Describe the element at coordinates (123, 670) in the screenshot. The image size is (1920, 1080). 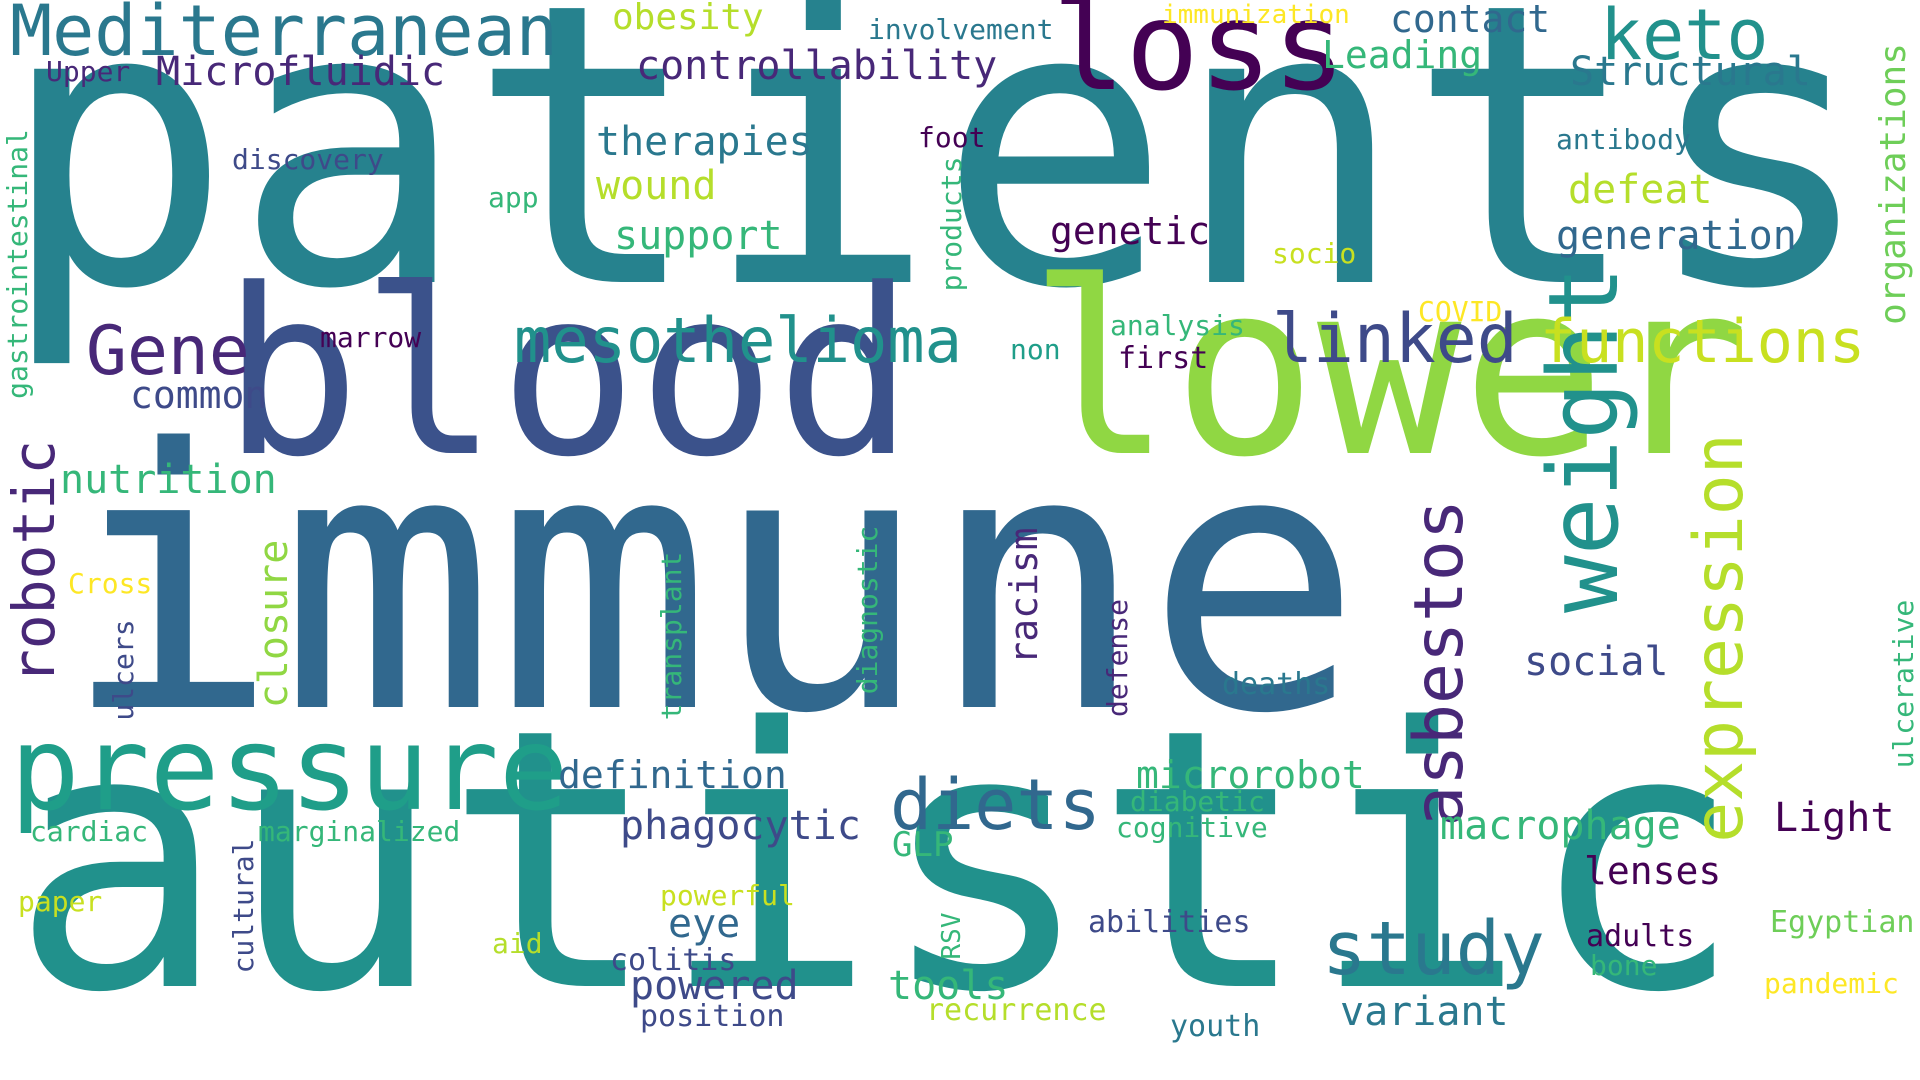
I see `word-ulcers: ulcers` at that location.